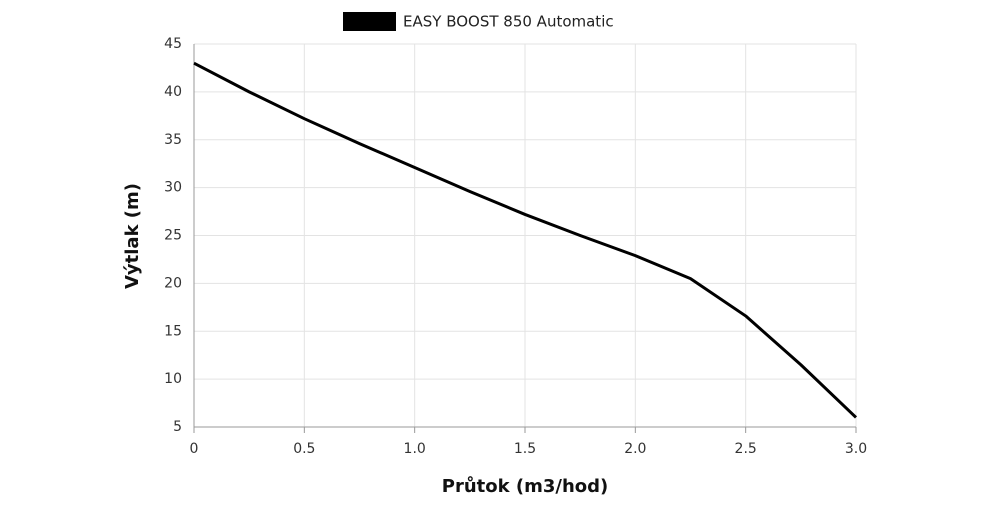 This screenshot has height=508, width=1000. Describe the element at coordinates (132, 236) in the screenshot. I see `y-axis-title: Výtlak (m)` at that location.